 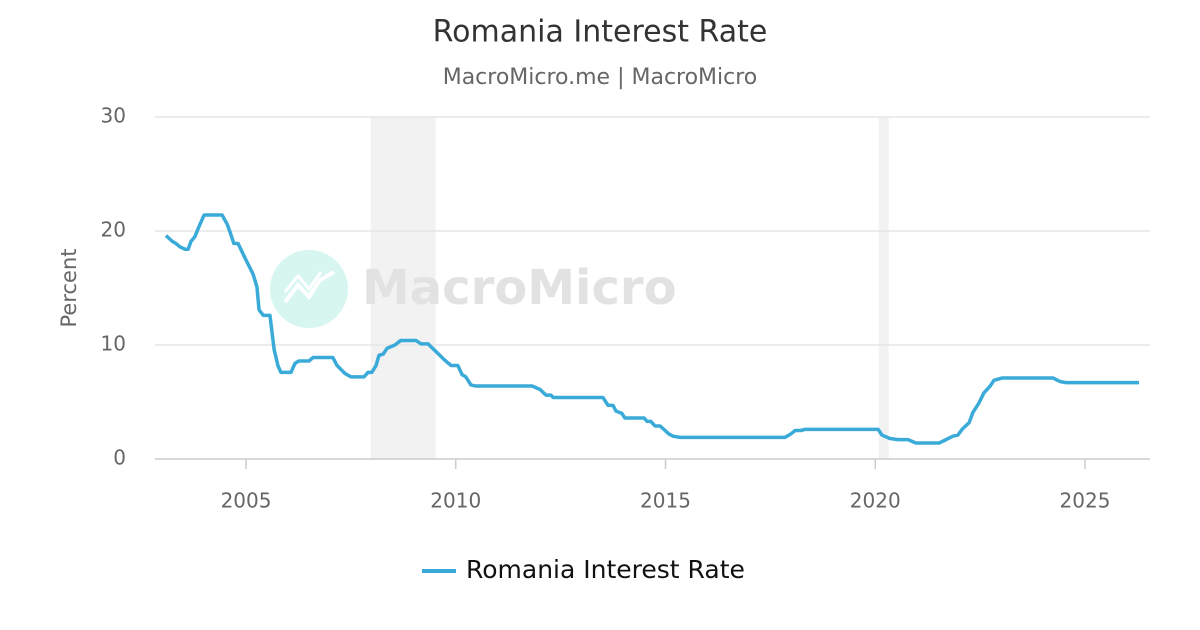 What do you see at coordinates (600, 77) in the screenshot?
I see `chart-subtitle: MacroMicro.me | MacroMicro` at bounding box center [600, 77].